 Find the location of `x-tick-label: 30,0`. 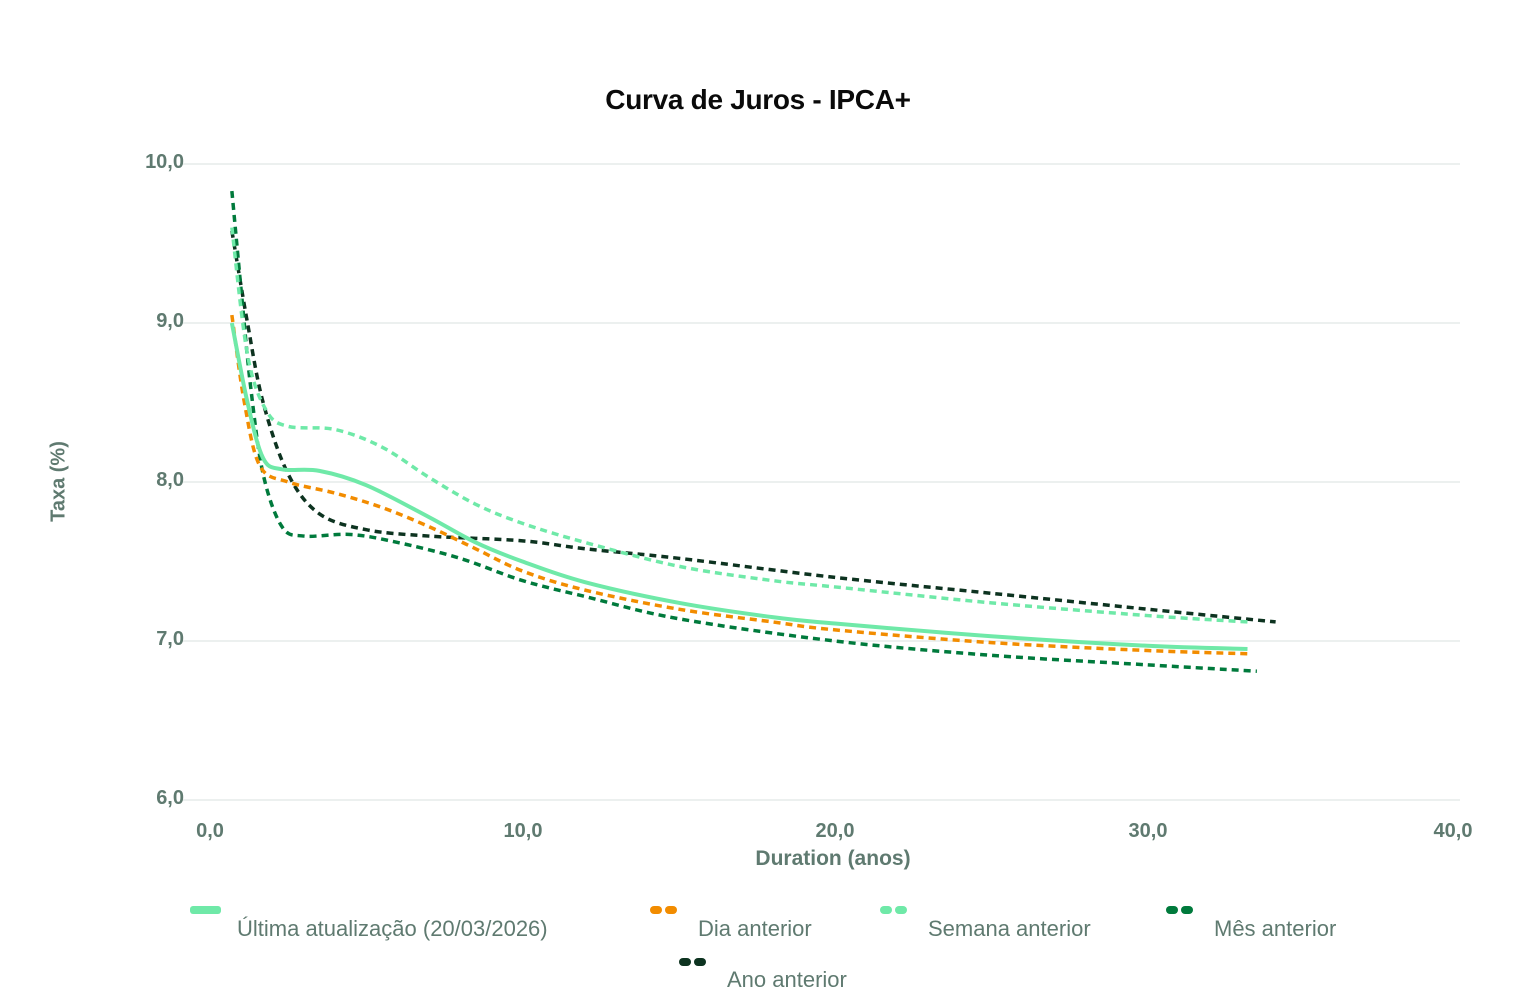

x-tick-label: 30,0 is located at coordinates (1148, 831).